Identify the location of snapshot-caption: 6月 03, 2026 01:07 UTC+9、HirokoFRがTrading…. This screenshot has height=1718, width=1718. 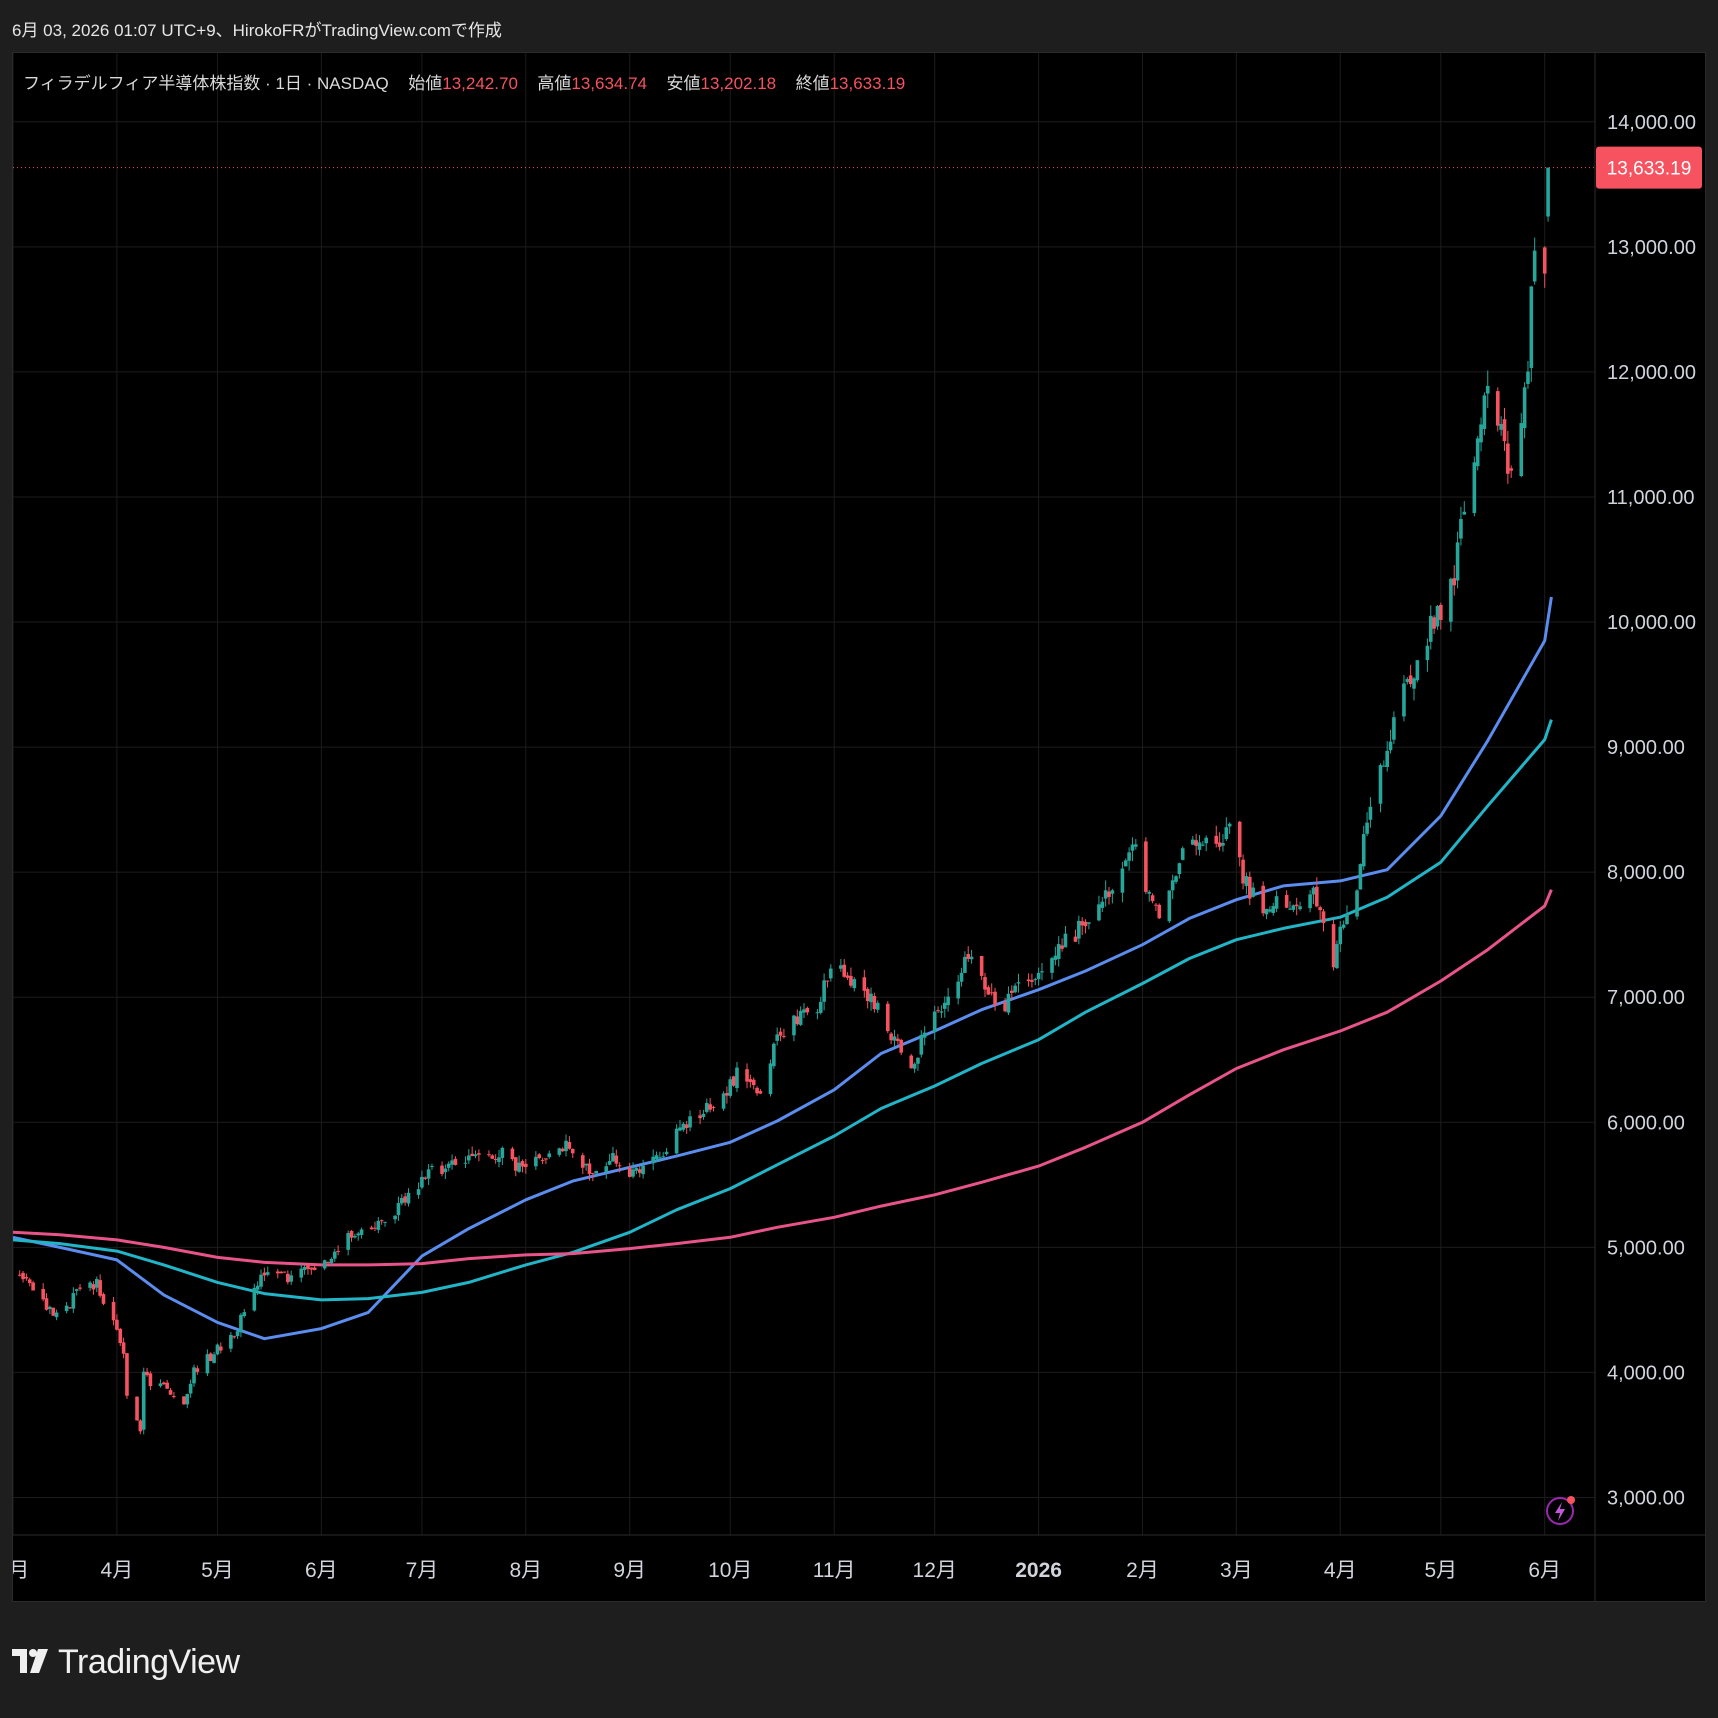
(257, 30).